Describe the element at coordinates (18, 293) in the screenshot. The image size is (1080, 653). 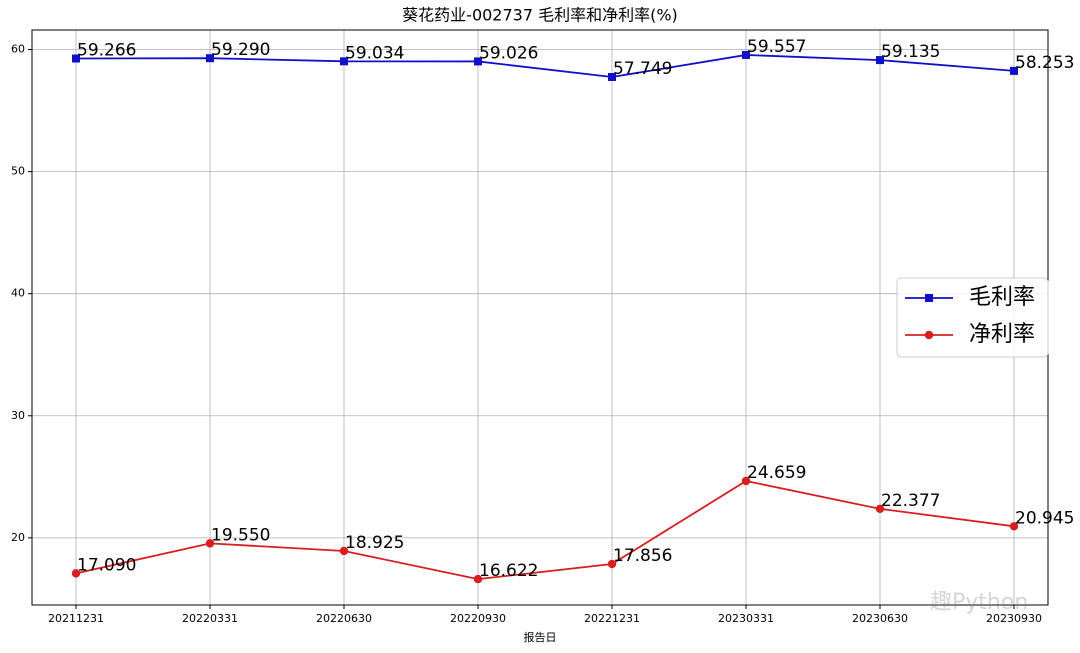
I see `y-tick-label: 40` at that location.